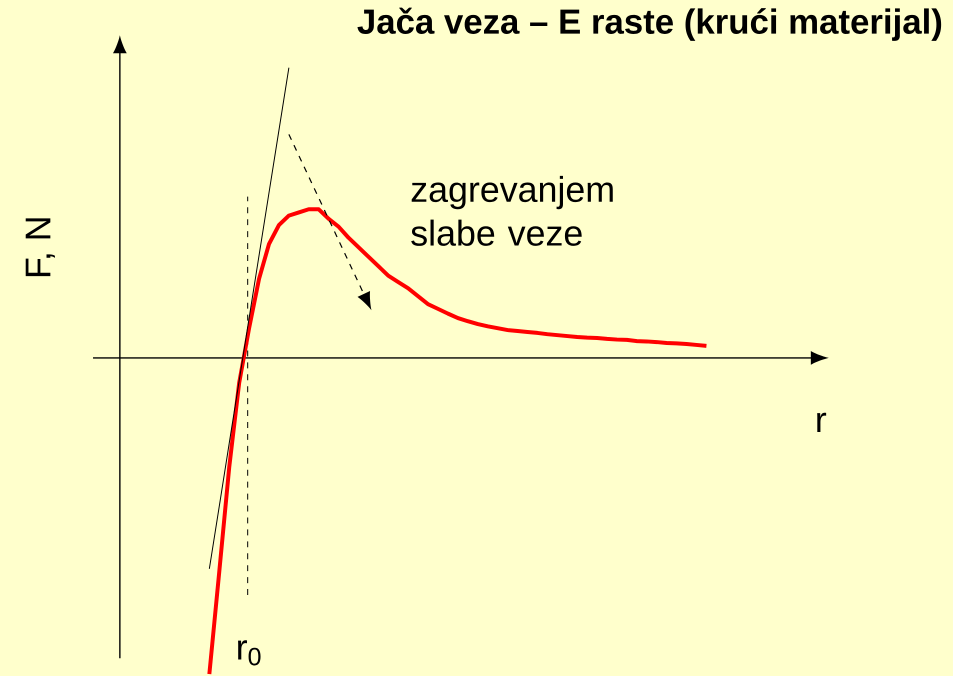 This screenshot has height=676, width=953. I want to click on x-axis-title: r, so click(821, 422).